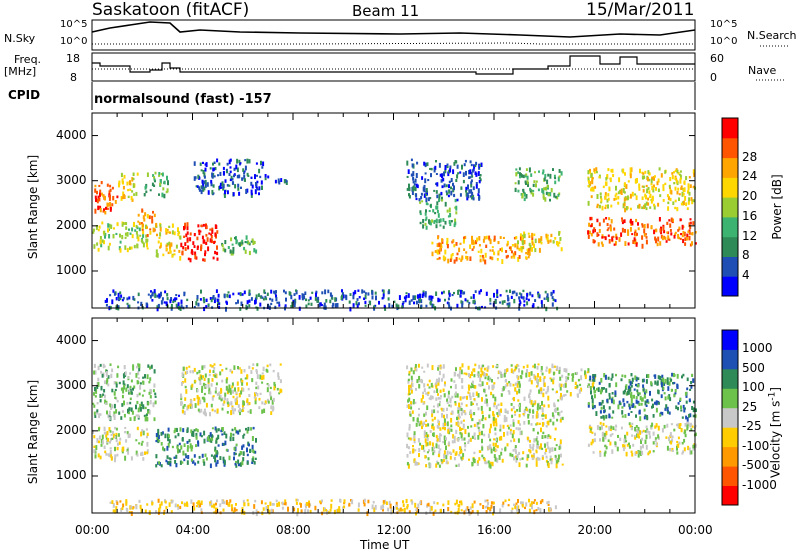 The height and width of the screenshot is (554, 800). Describe the element at coordinates (750, 215) in the screenshot. I see `colorbar-tick-label: 16` at that location.